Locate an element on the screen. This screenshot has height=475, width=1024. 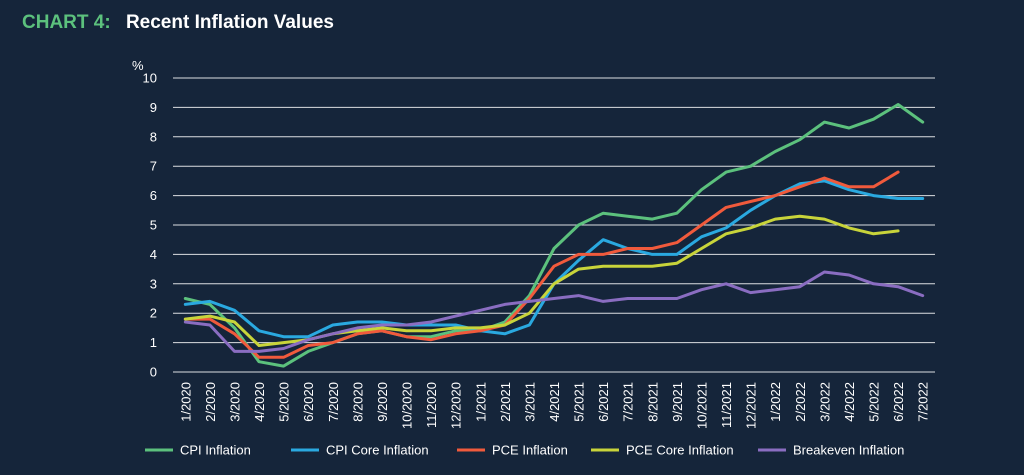
legend-label: PCE Inflation is located at coordinates (530, 450).